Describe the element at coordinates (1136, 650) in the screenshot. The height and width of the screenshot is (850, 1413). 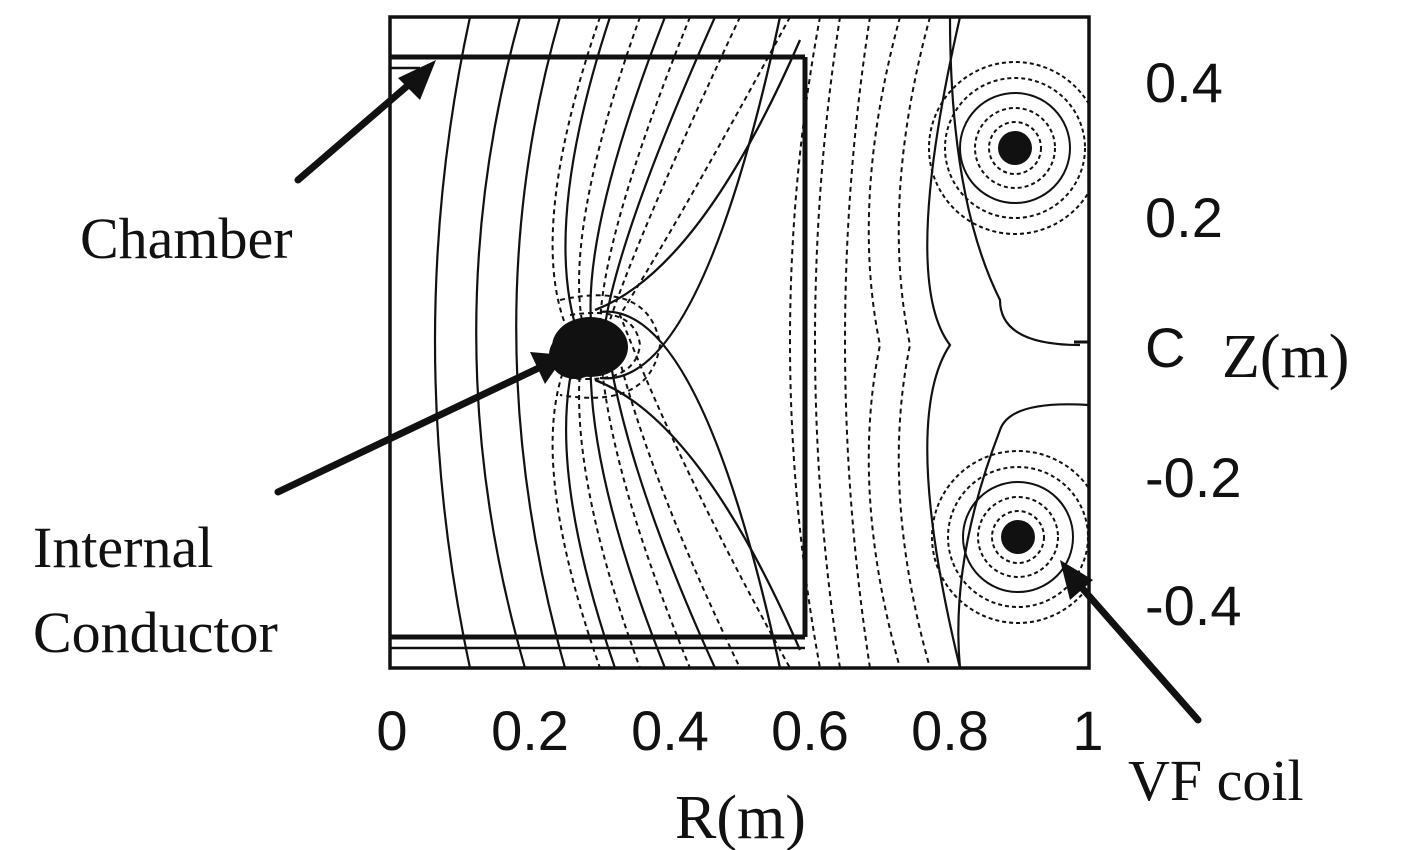
I see `vf-coil-arrow` at that location.